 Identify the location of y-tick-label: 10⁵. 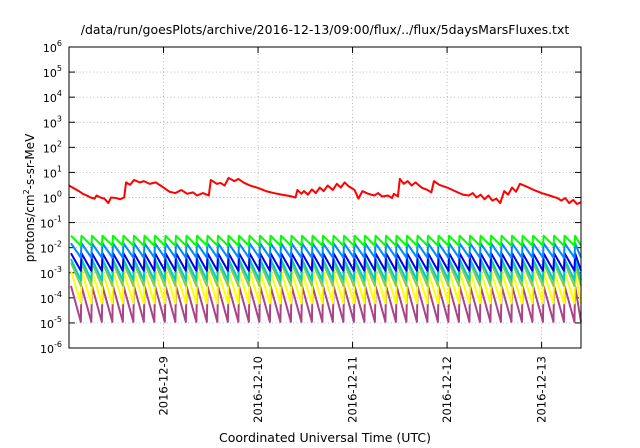
(52, 72).